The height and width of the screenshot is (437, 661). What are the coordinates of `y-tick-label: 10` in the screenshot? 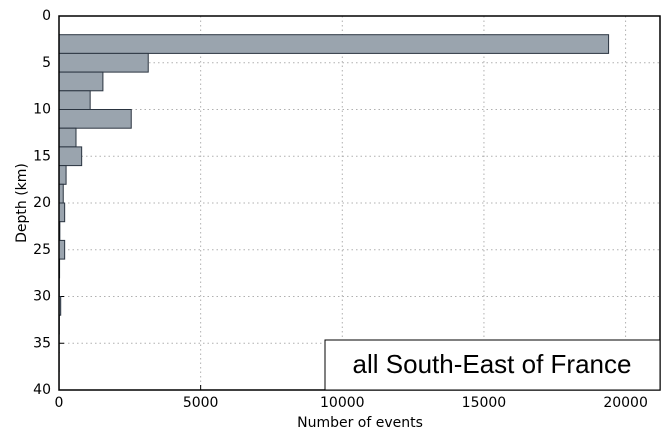 It's located at (42, 110).